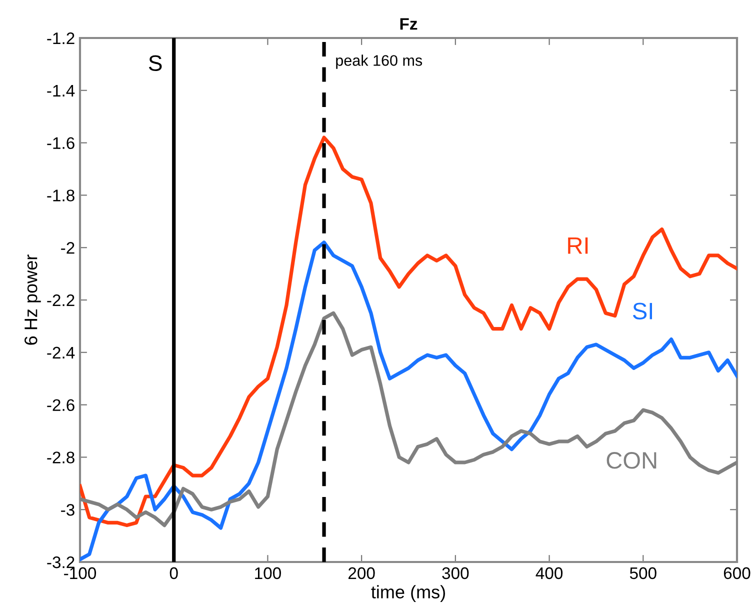 The width and height of the screenshot is (752, 612). What do you see at coordinates (155, 63) in the screenshot?
I see `ref-line-label: S` at bounding box center [155, 63].